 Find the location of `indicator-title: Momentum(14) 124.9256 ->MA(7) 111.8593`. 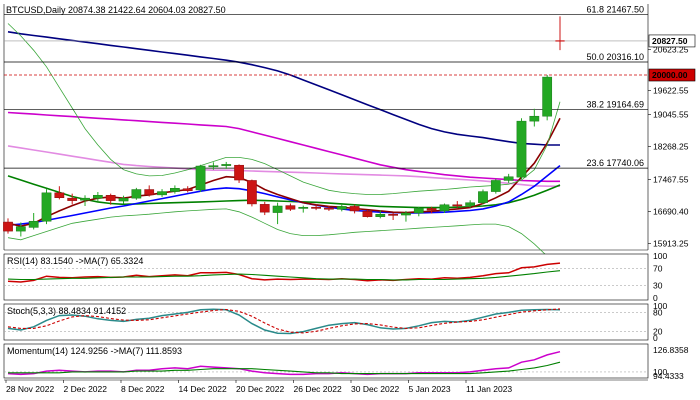

indicator-title: Momentum(14) 124.9256 ->MA(7) 111.8593 is located at coordinates (94, 351).